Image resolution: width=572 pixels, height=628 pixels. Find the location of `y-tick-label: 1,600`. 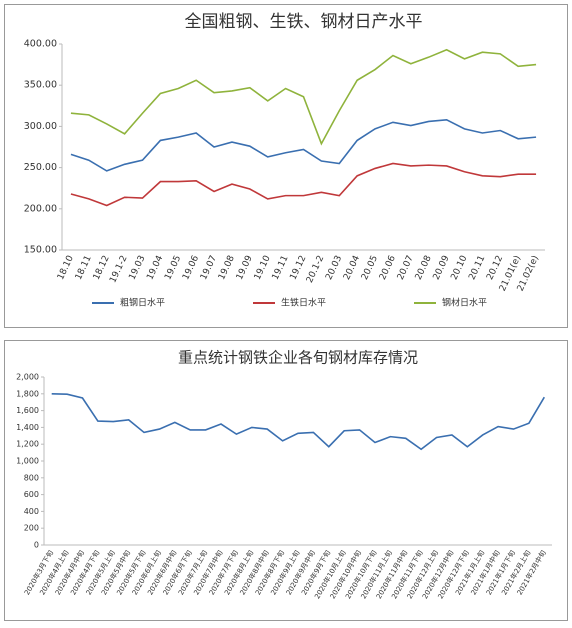

y-tick-label: 1,600 is located at coordinates (27, 410).